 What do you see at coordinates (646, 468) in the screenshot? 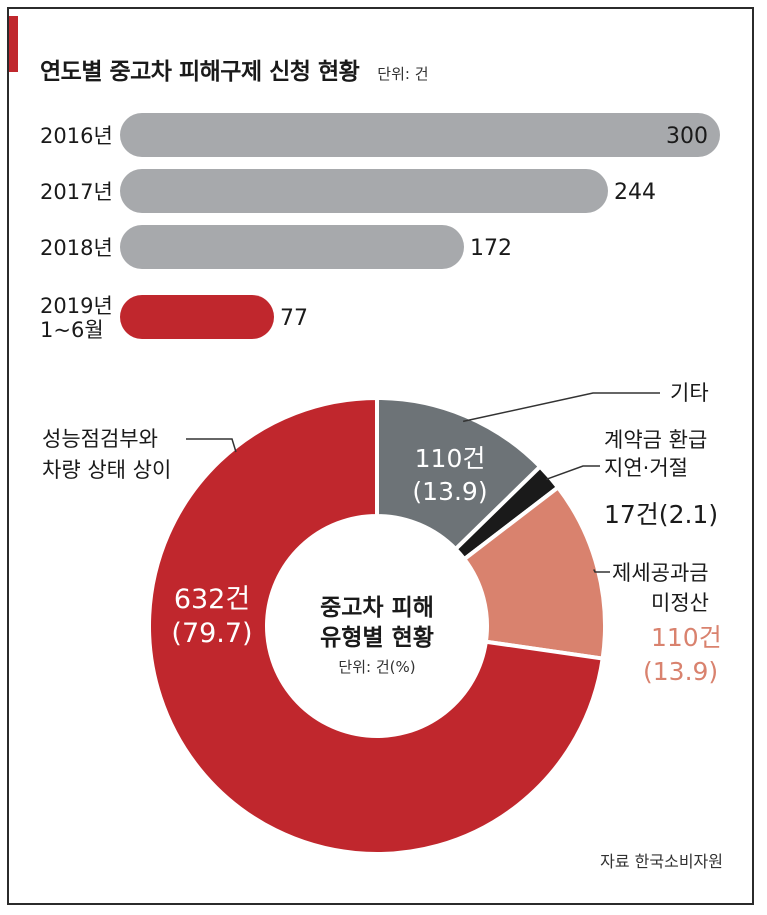
I see `slice-label-1b: 지연·거절` at bounding box center [646, 468].